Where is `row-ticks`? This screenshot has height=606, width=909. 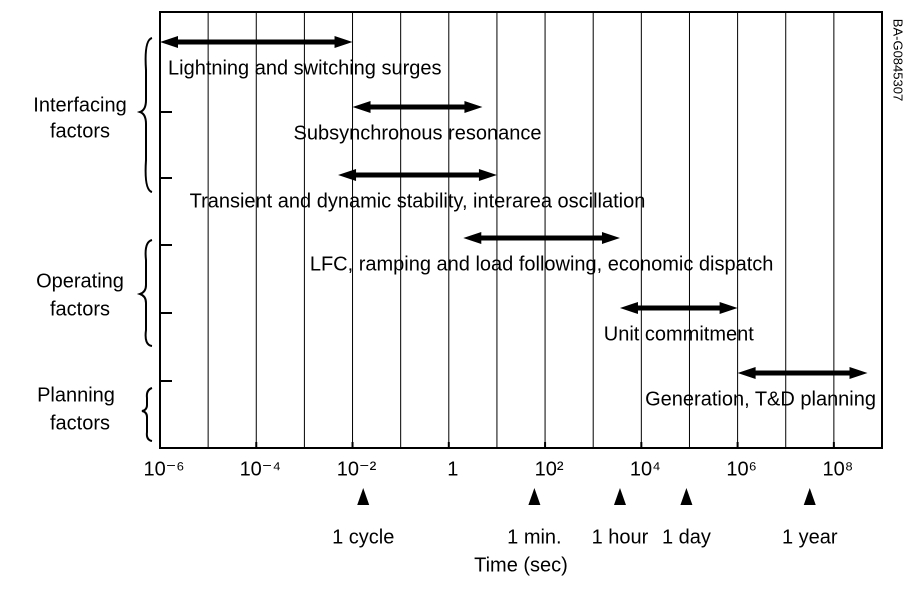
row-ticks is located at coordinates (166, 246).